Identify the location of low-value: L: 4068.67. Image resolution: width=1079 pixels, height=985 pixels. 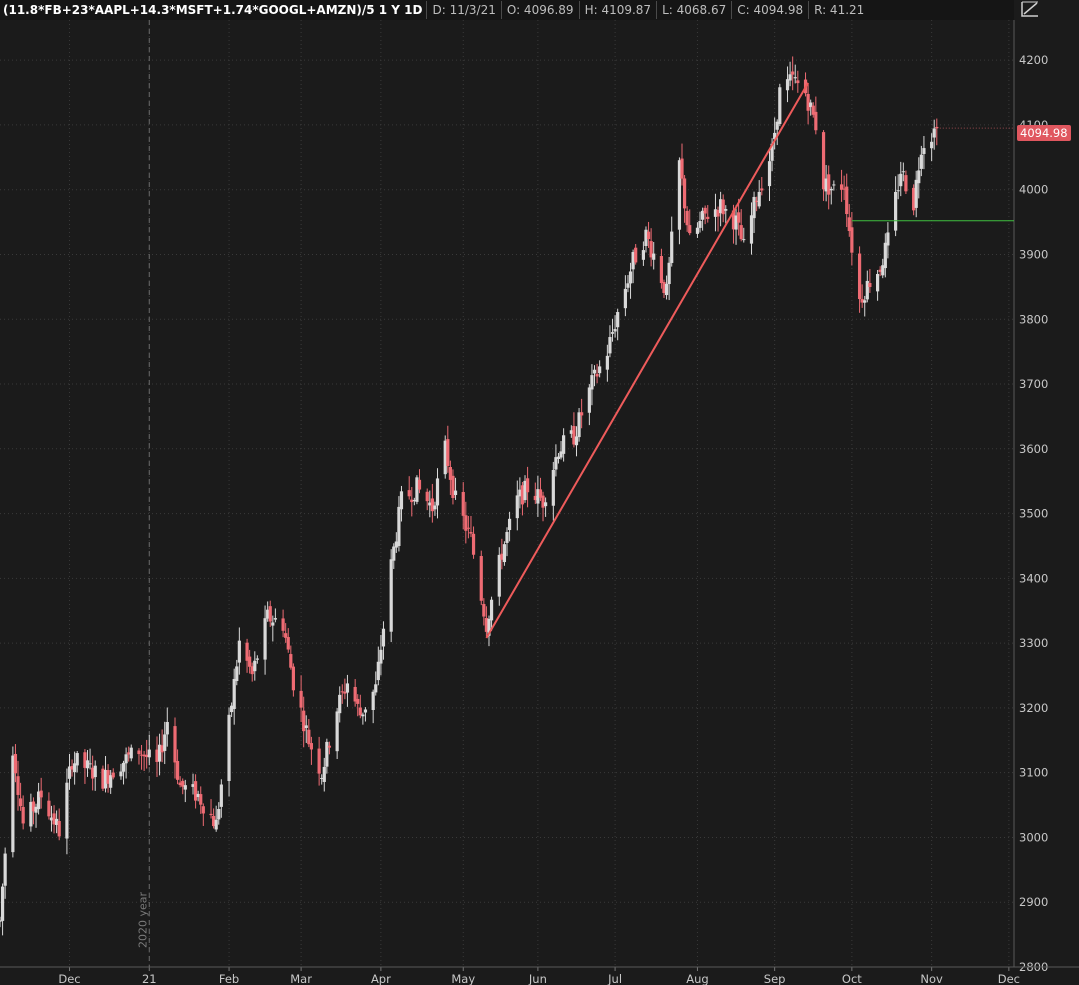
(694, 10).